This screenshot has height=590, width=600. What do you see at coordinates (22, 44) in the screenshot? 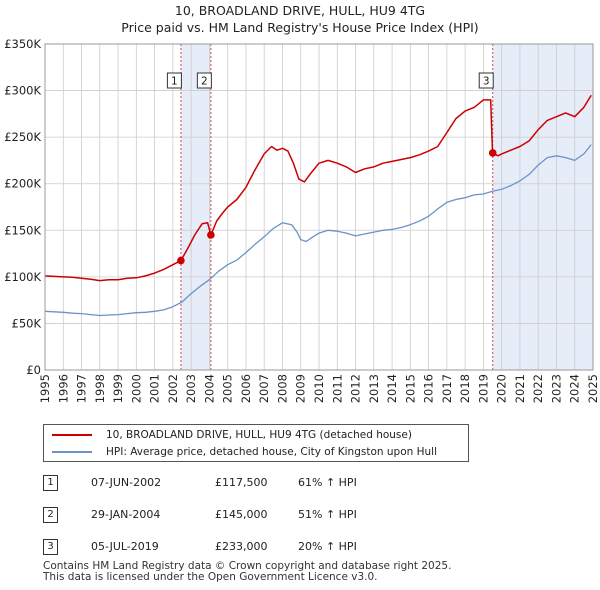
I see `y-tick-label: £350K` at bounding box center [22, 44].